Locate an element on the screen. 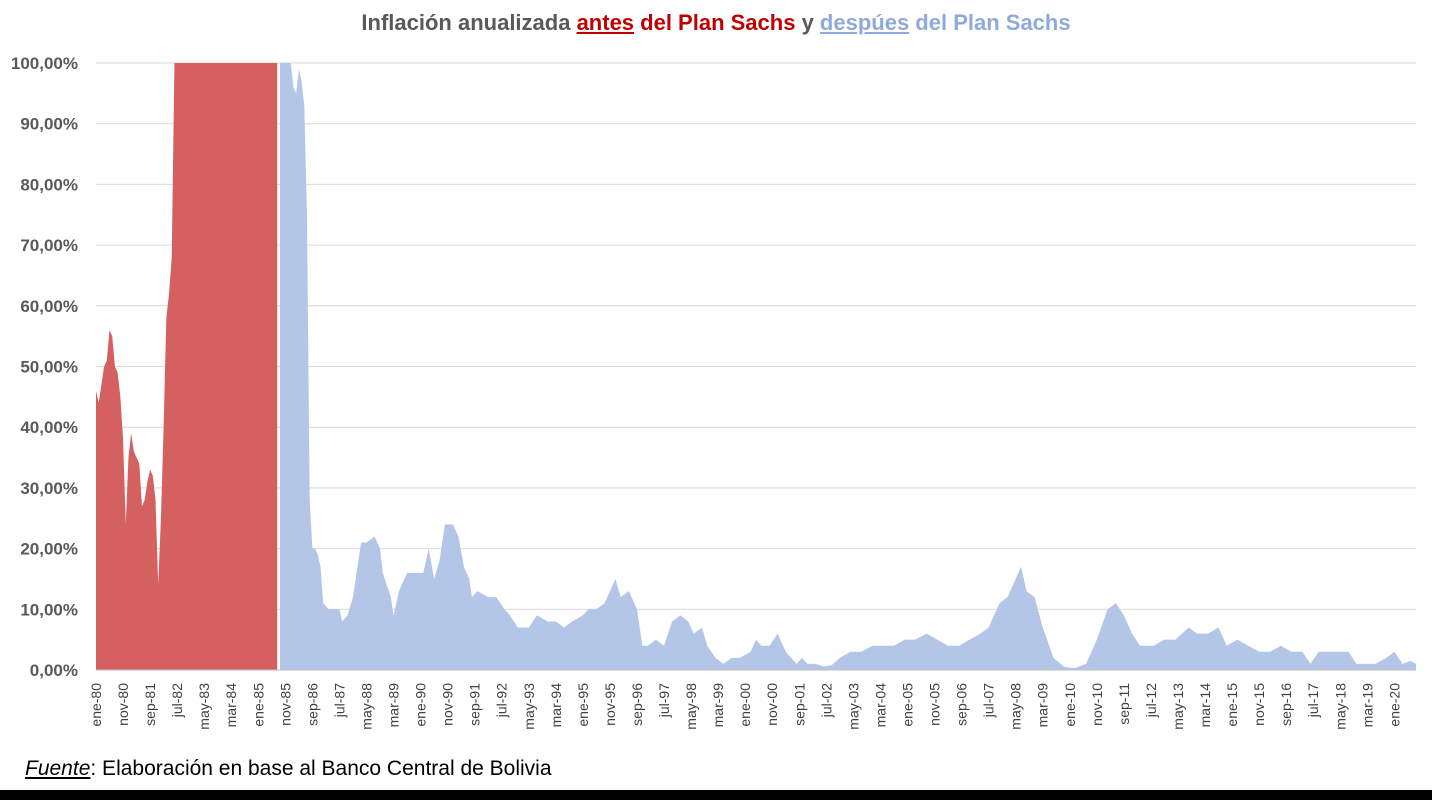 The height and width of the screenshot is (800, 1432). x-tick-label: ene-10 is located at coordinates (1070, 705).